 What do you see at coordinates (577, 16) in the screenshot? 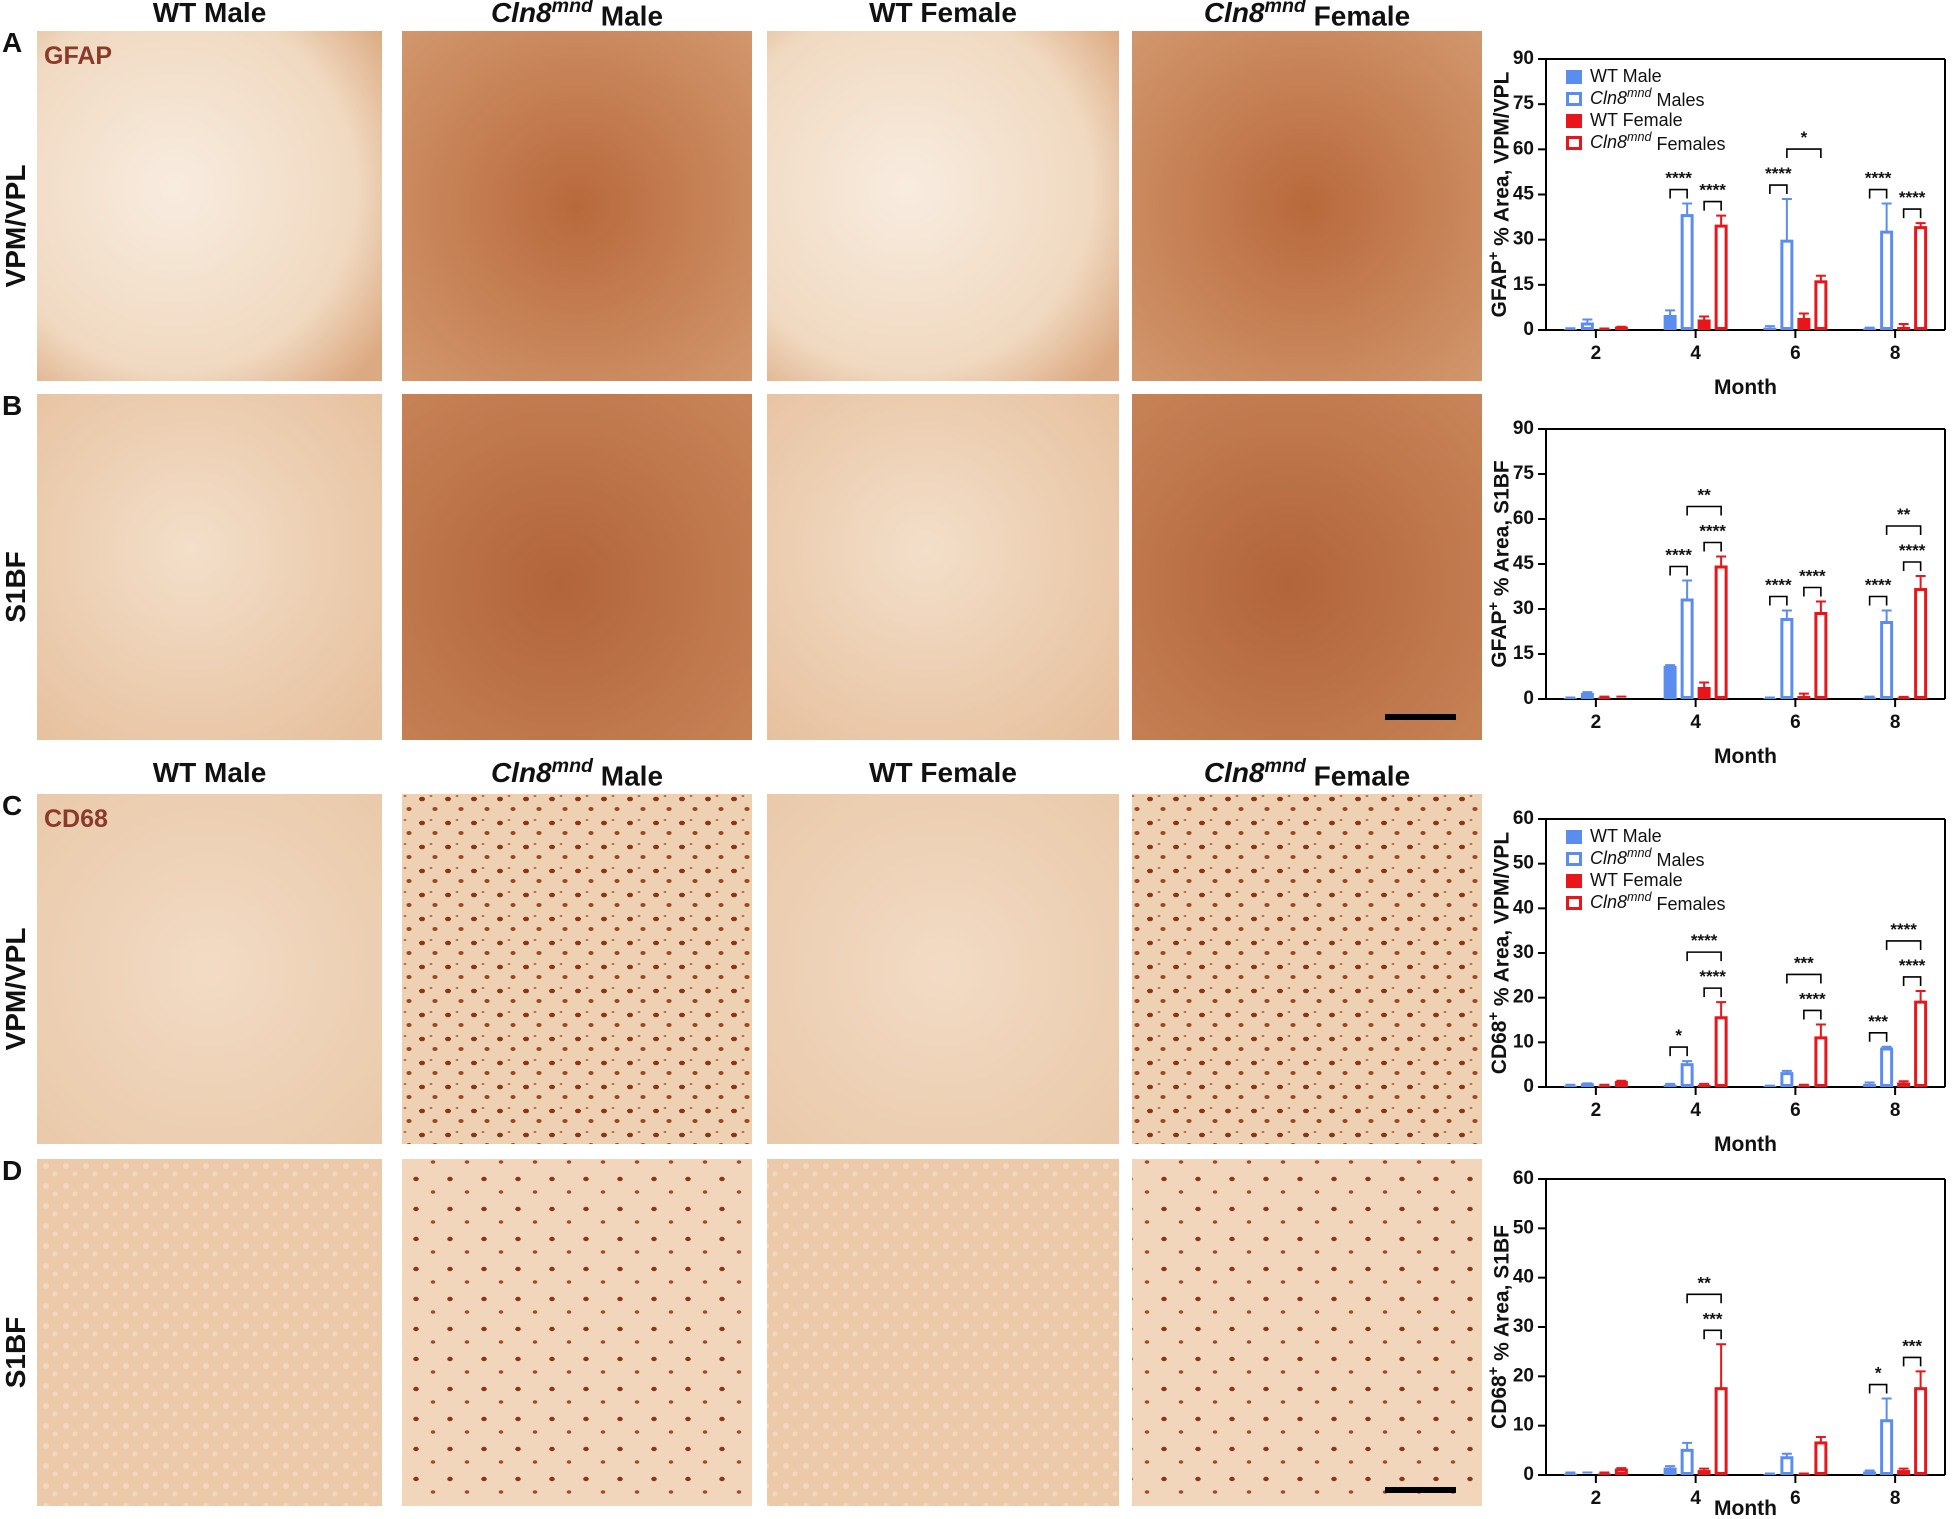
I see `column-header: Cln8mnd Male` at bounding box center [577, 16].